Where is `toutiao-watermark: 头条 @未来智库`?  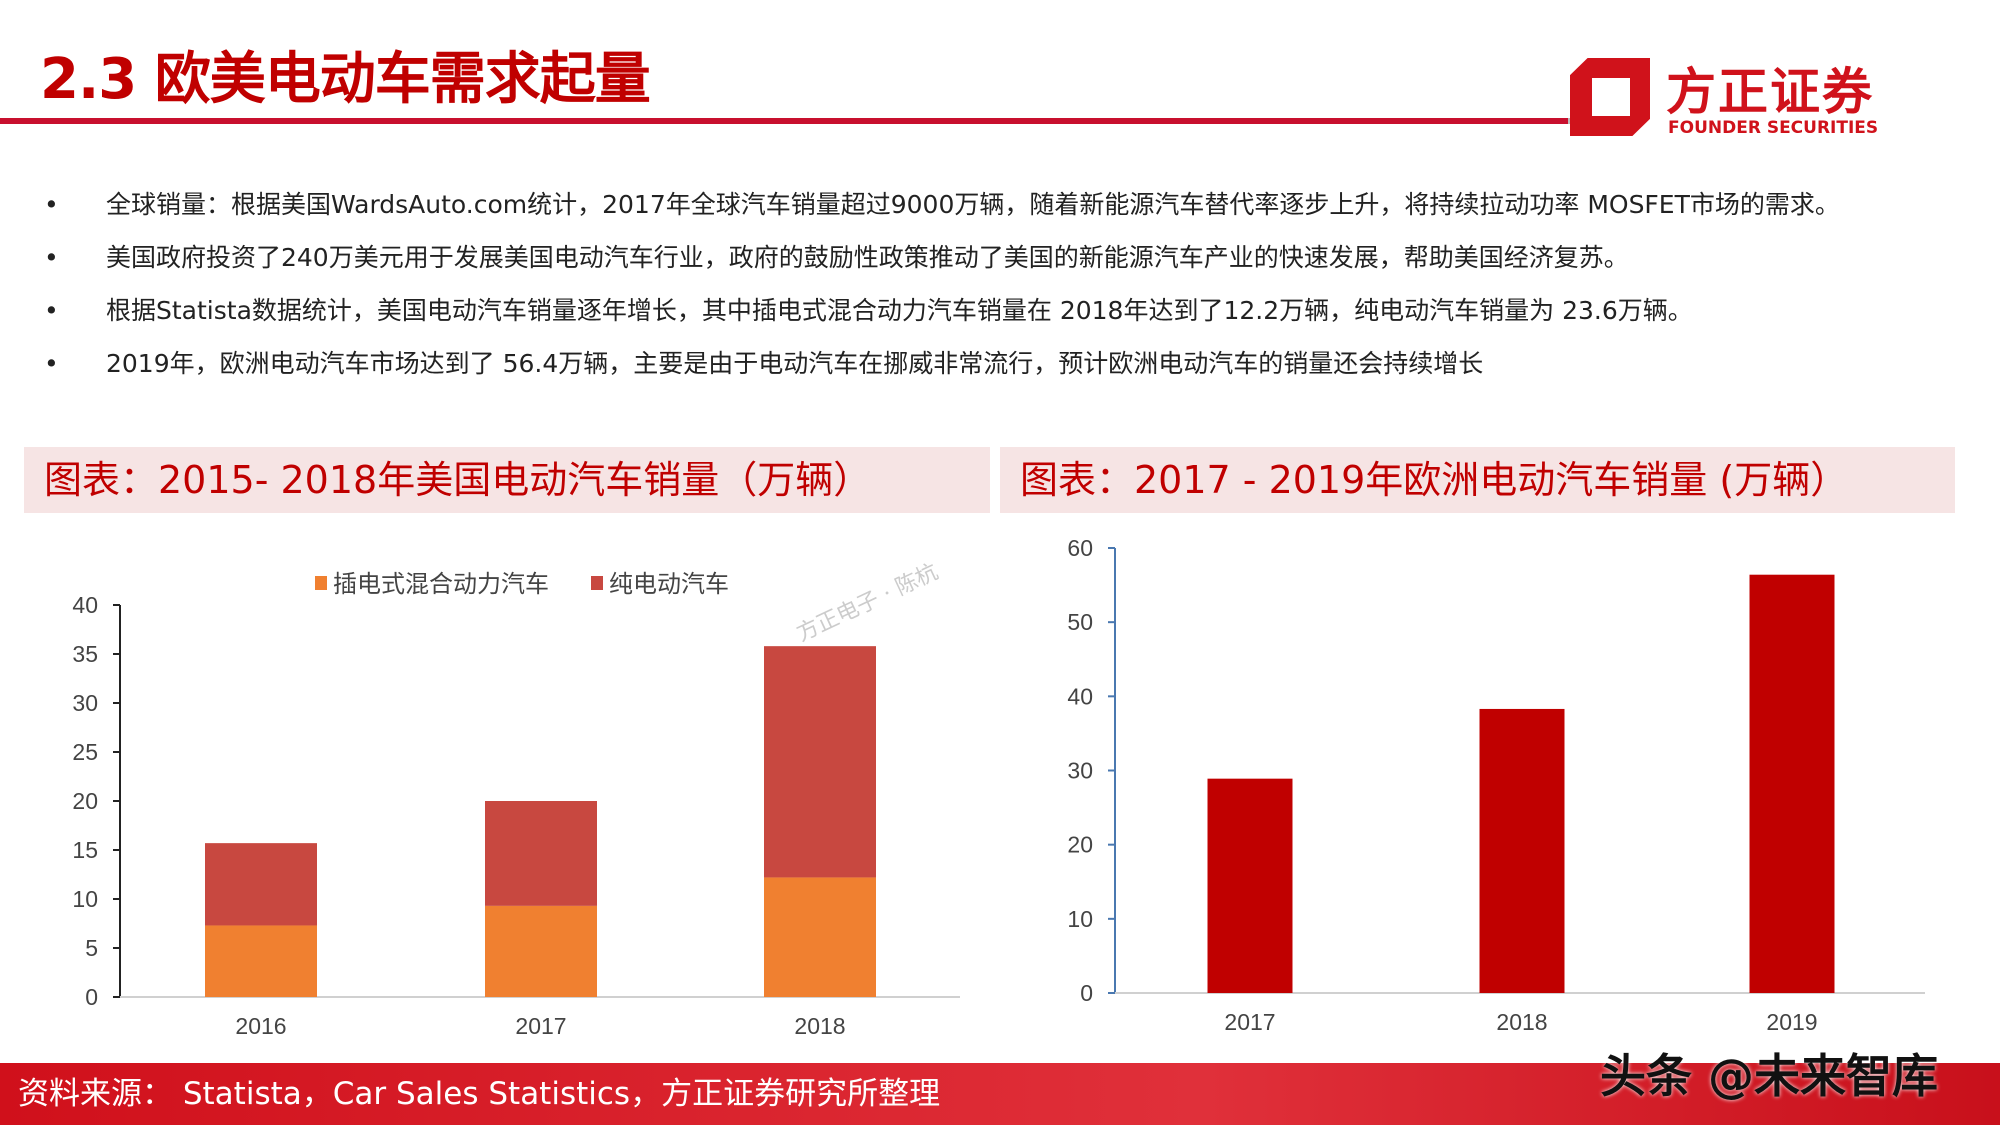 toutiao-watermark: 头条 @未来智库 is located at coordinates (1769, 1076).